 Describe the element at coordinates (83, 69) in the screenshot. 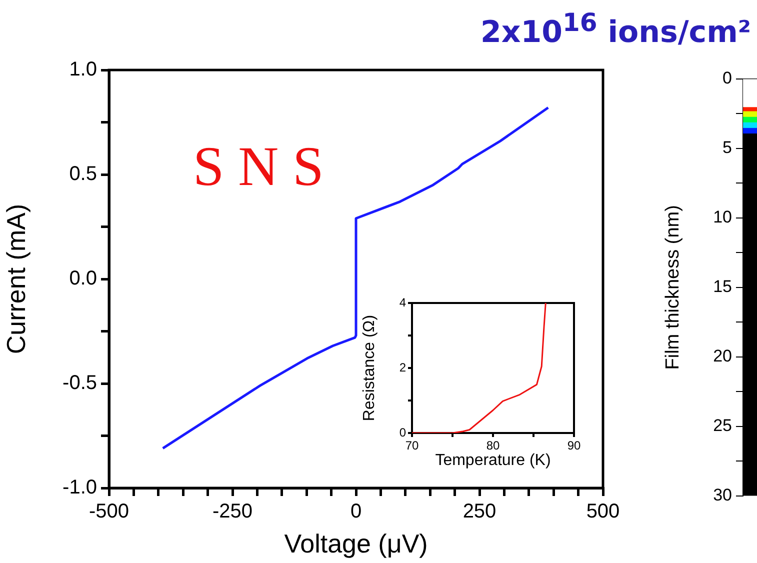

I see `y-tick-label: 1.0` at that location.